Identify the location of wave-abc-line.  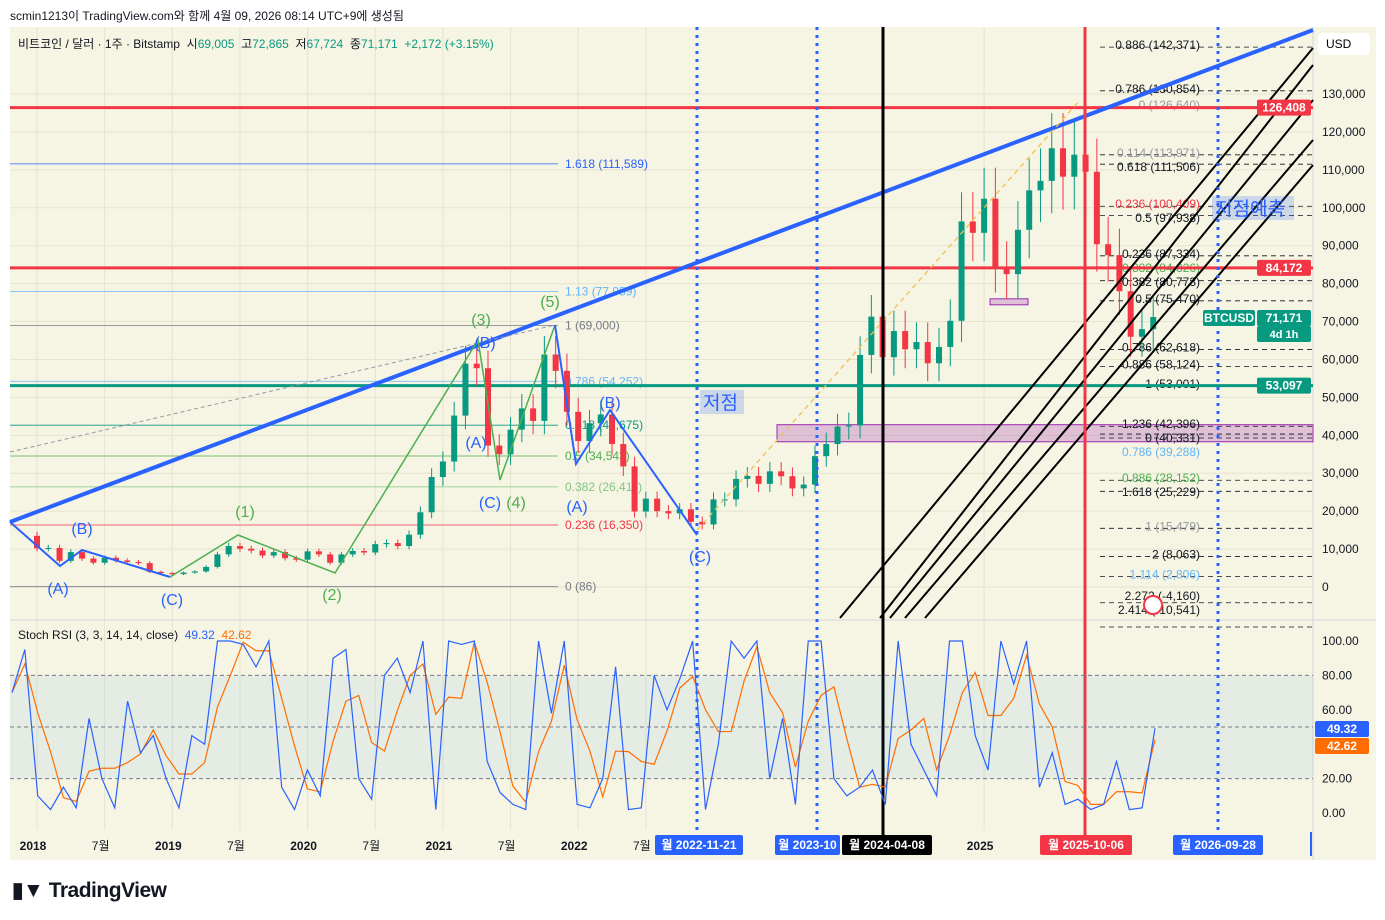
(90, 549).